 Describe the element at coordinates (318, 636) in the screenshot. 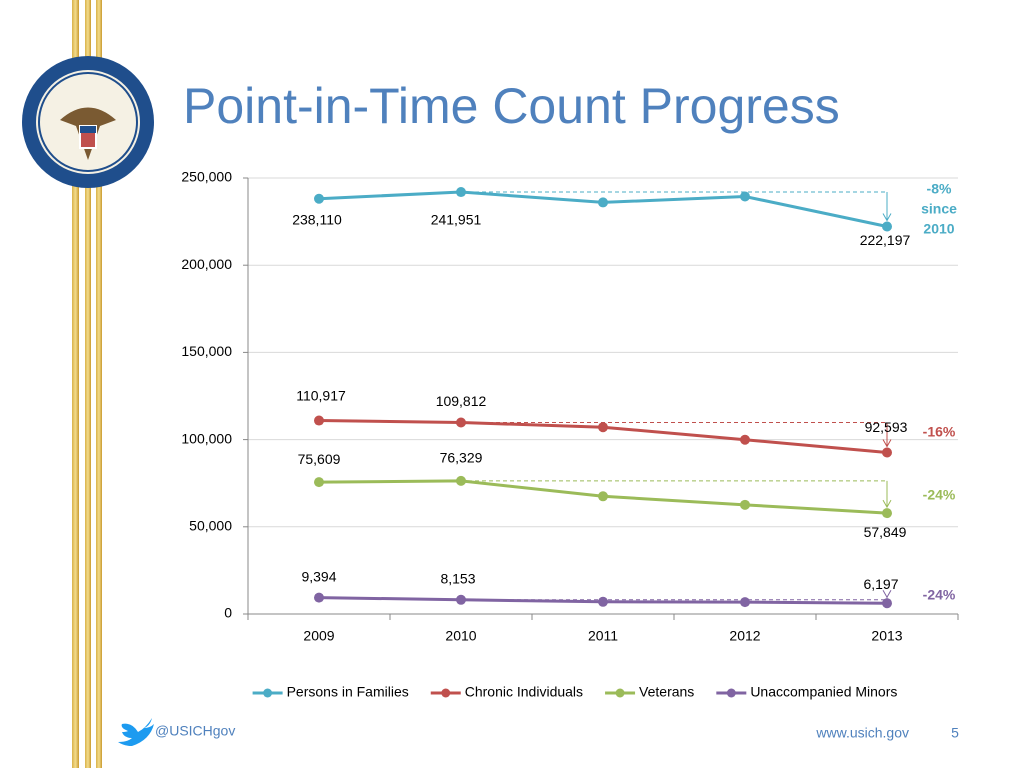

I see `x-tick-label: 2009` at that location.